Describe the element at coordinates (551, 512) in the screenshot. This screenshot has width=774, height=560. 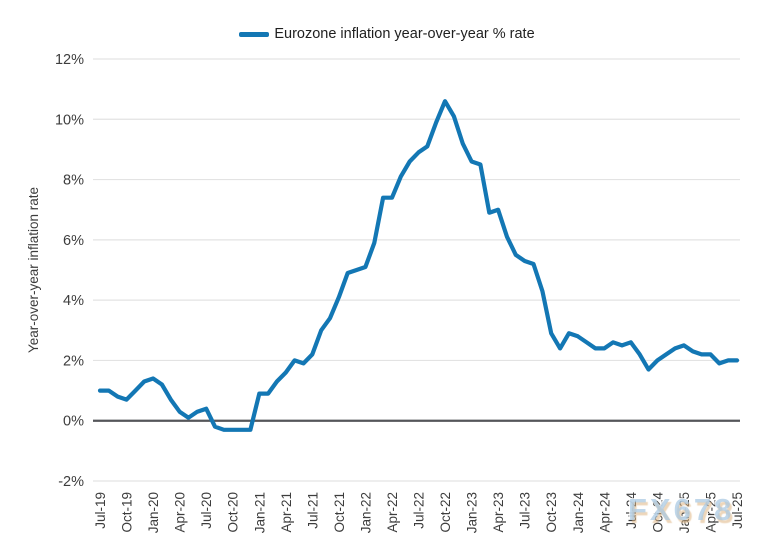
I see `x-tick-label: Oct-23` at that location.